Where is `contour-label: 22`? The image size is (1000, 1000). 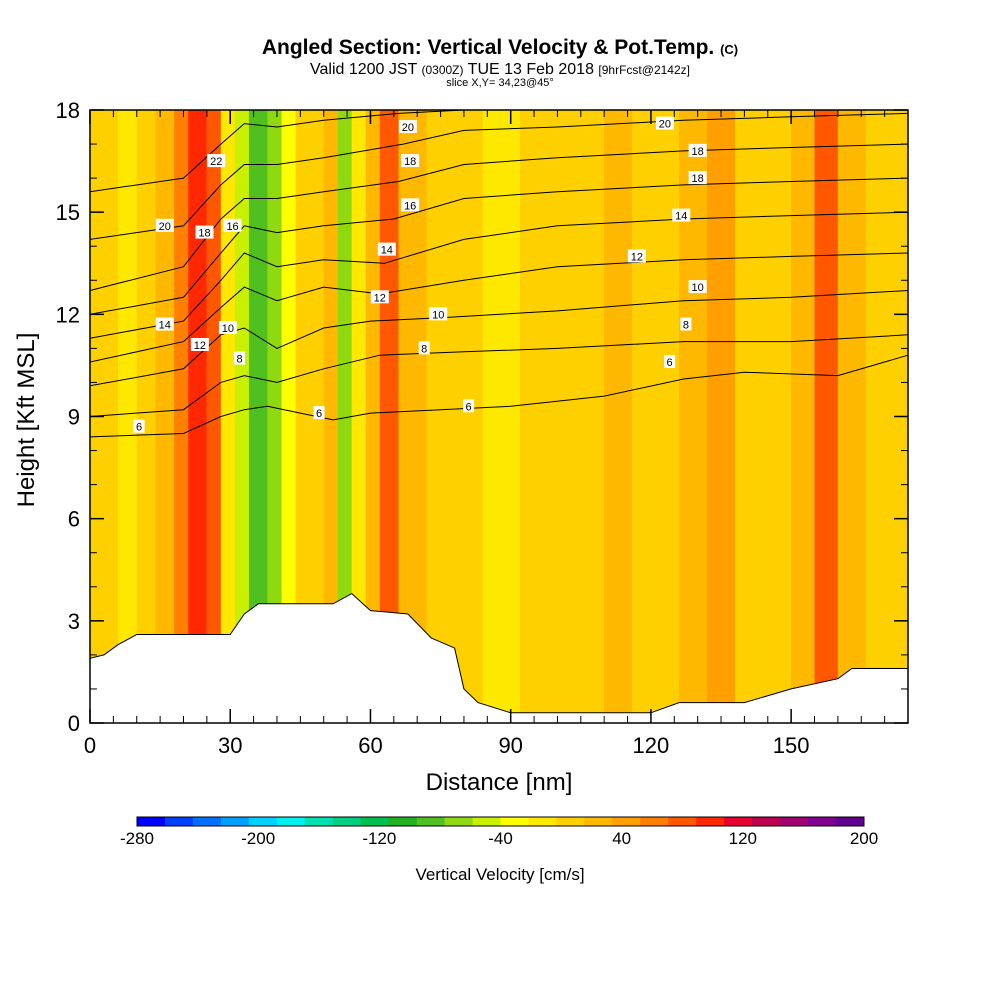 contour-label: 22 is located at coordinates (216, 162).